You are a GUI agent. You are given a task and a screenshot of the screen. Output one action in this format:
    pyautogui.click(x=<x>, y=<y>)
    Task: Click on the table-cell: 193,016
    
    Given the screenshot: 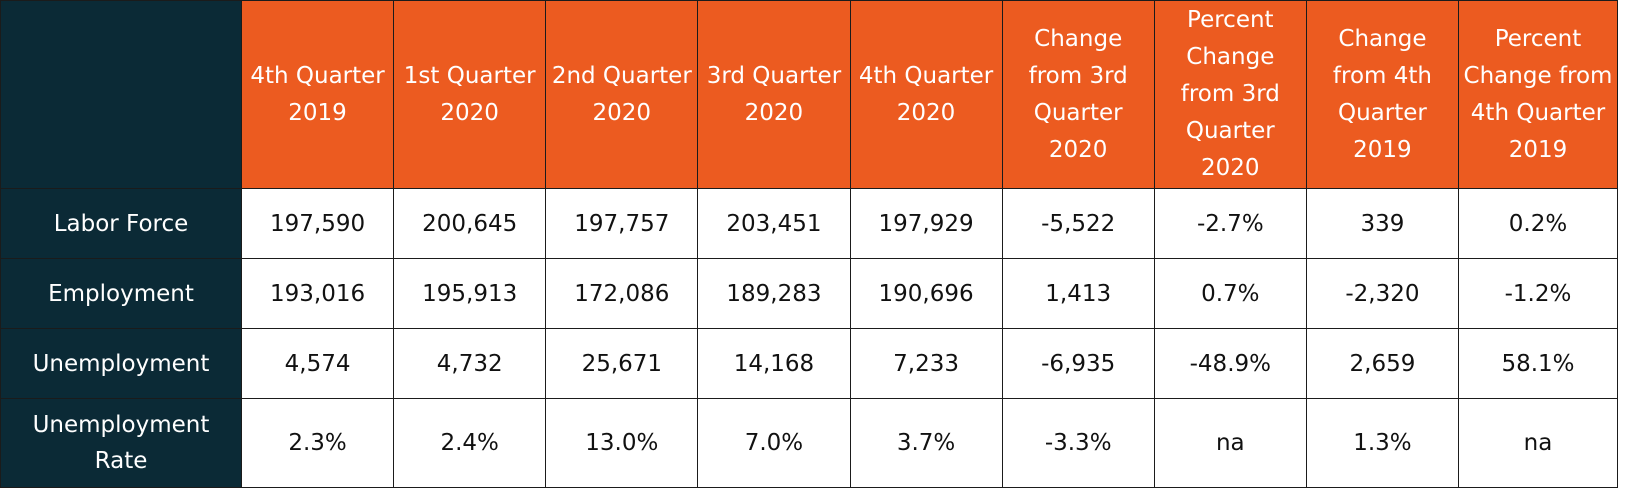 What is the action you would take?
    pyautogui.click(x=317, y=293)
    